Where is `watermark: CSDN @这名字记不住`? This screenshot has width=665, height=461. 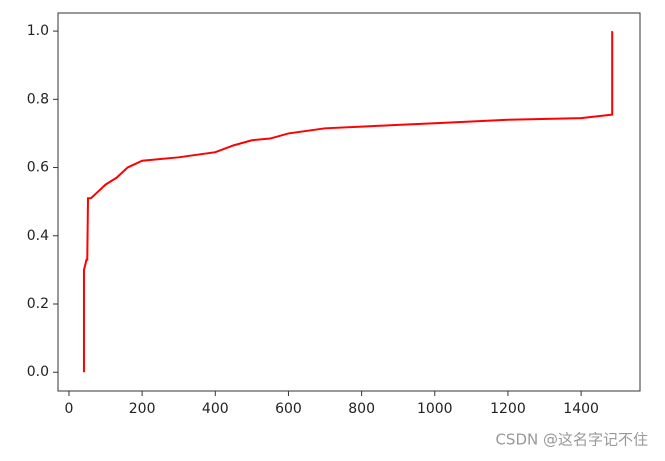
watermark: CSDN @这名字记不住 is located at coordinates (571, 440).